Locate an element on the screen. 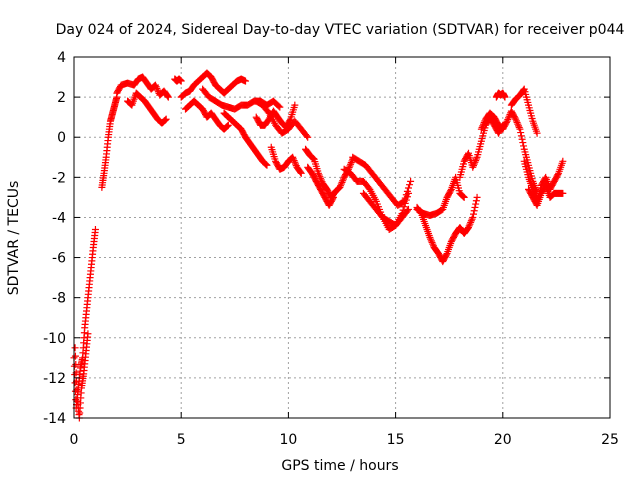 This screenshot has width=640, height=480. y-tick-label: -2 is located at coordinates (59, 178).